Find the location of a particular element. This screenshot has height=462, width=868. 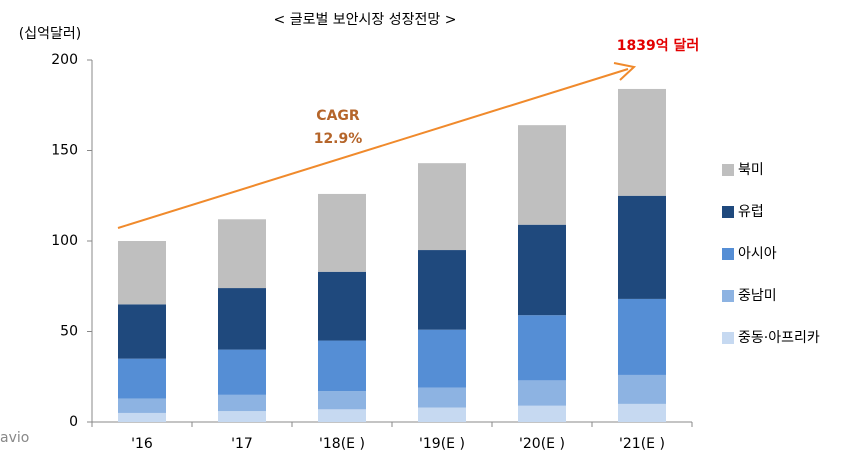

legend-label: 북미 is located at coordinates (751, 170).